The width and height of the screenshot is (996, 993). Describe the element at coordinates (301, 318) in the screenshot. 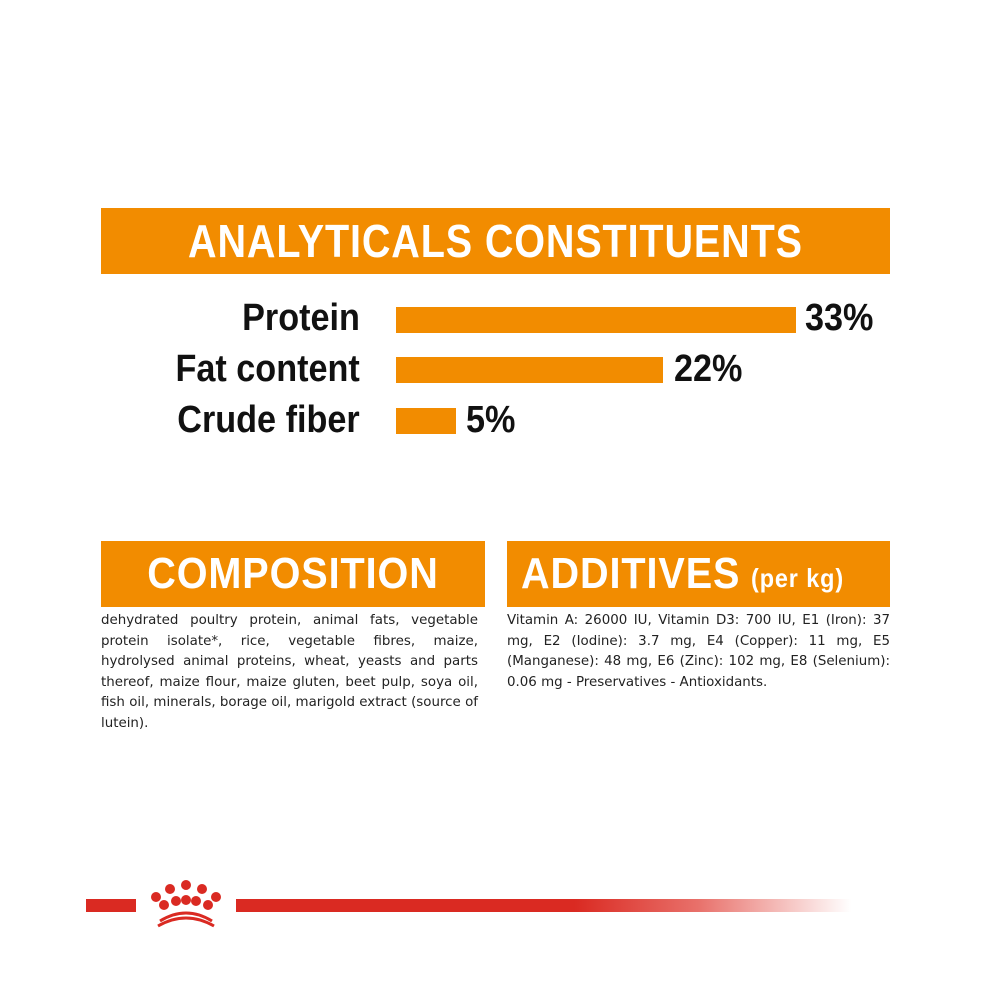

I see `row-label-protein: Protein` at that location.